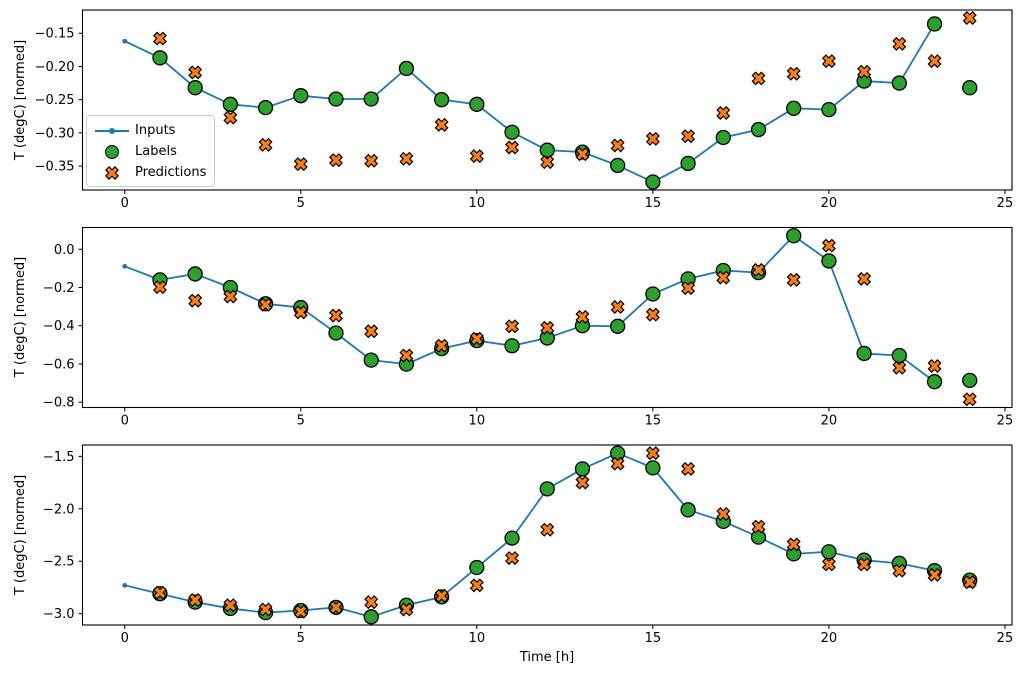 The height and width of the screenshot is (679, 1023). What do you see at coordinates (20, 317) in the screenshot?
I see `y-axis-label-subplot-2: T (degC) [normed]` at bounding box center [20, 317].